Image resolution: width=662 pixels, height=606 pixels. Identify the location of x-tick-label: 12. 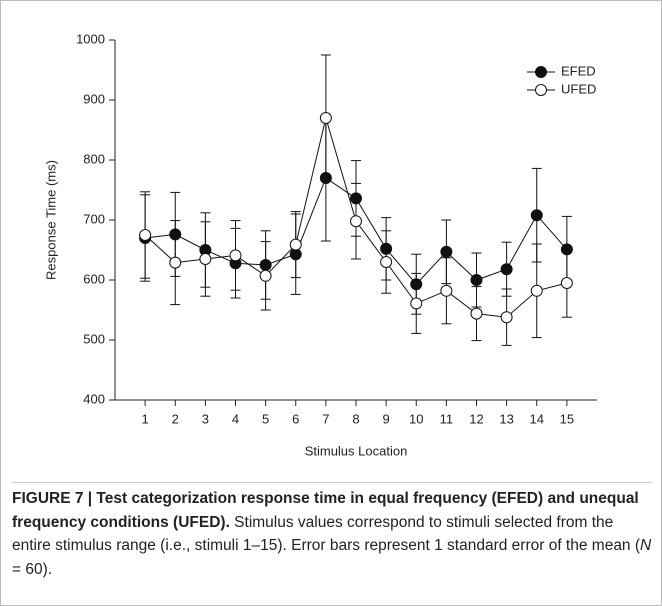
(476, 418).